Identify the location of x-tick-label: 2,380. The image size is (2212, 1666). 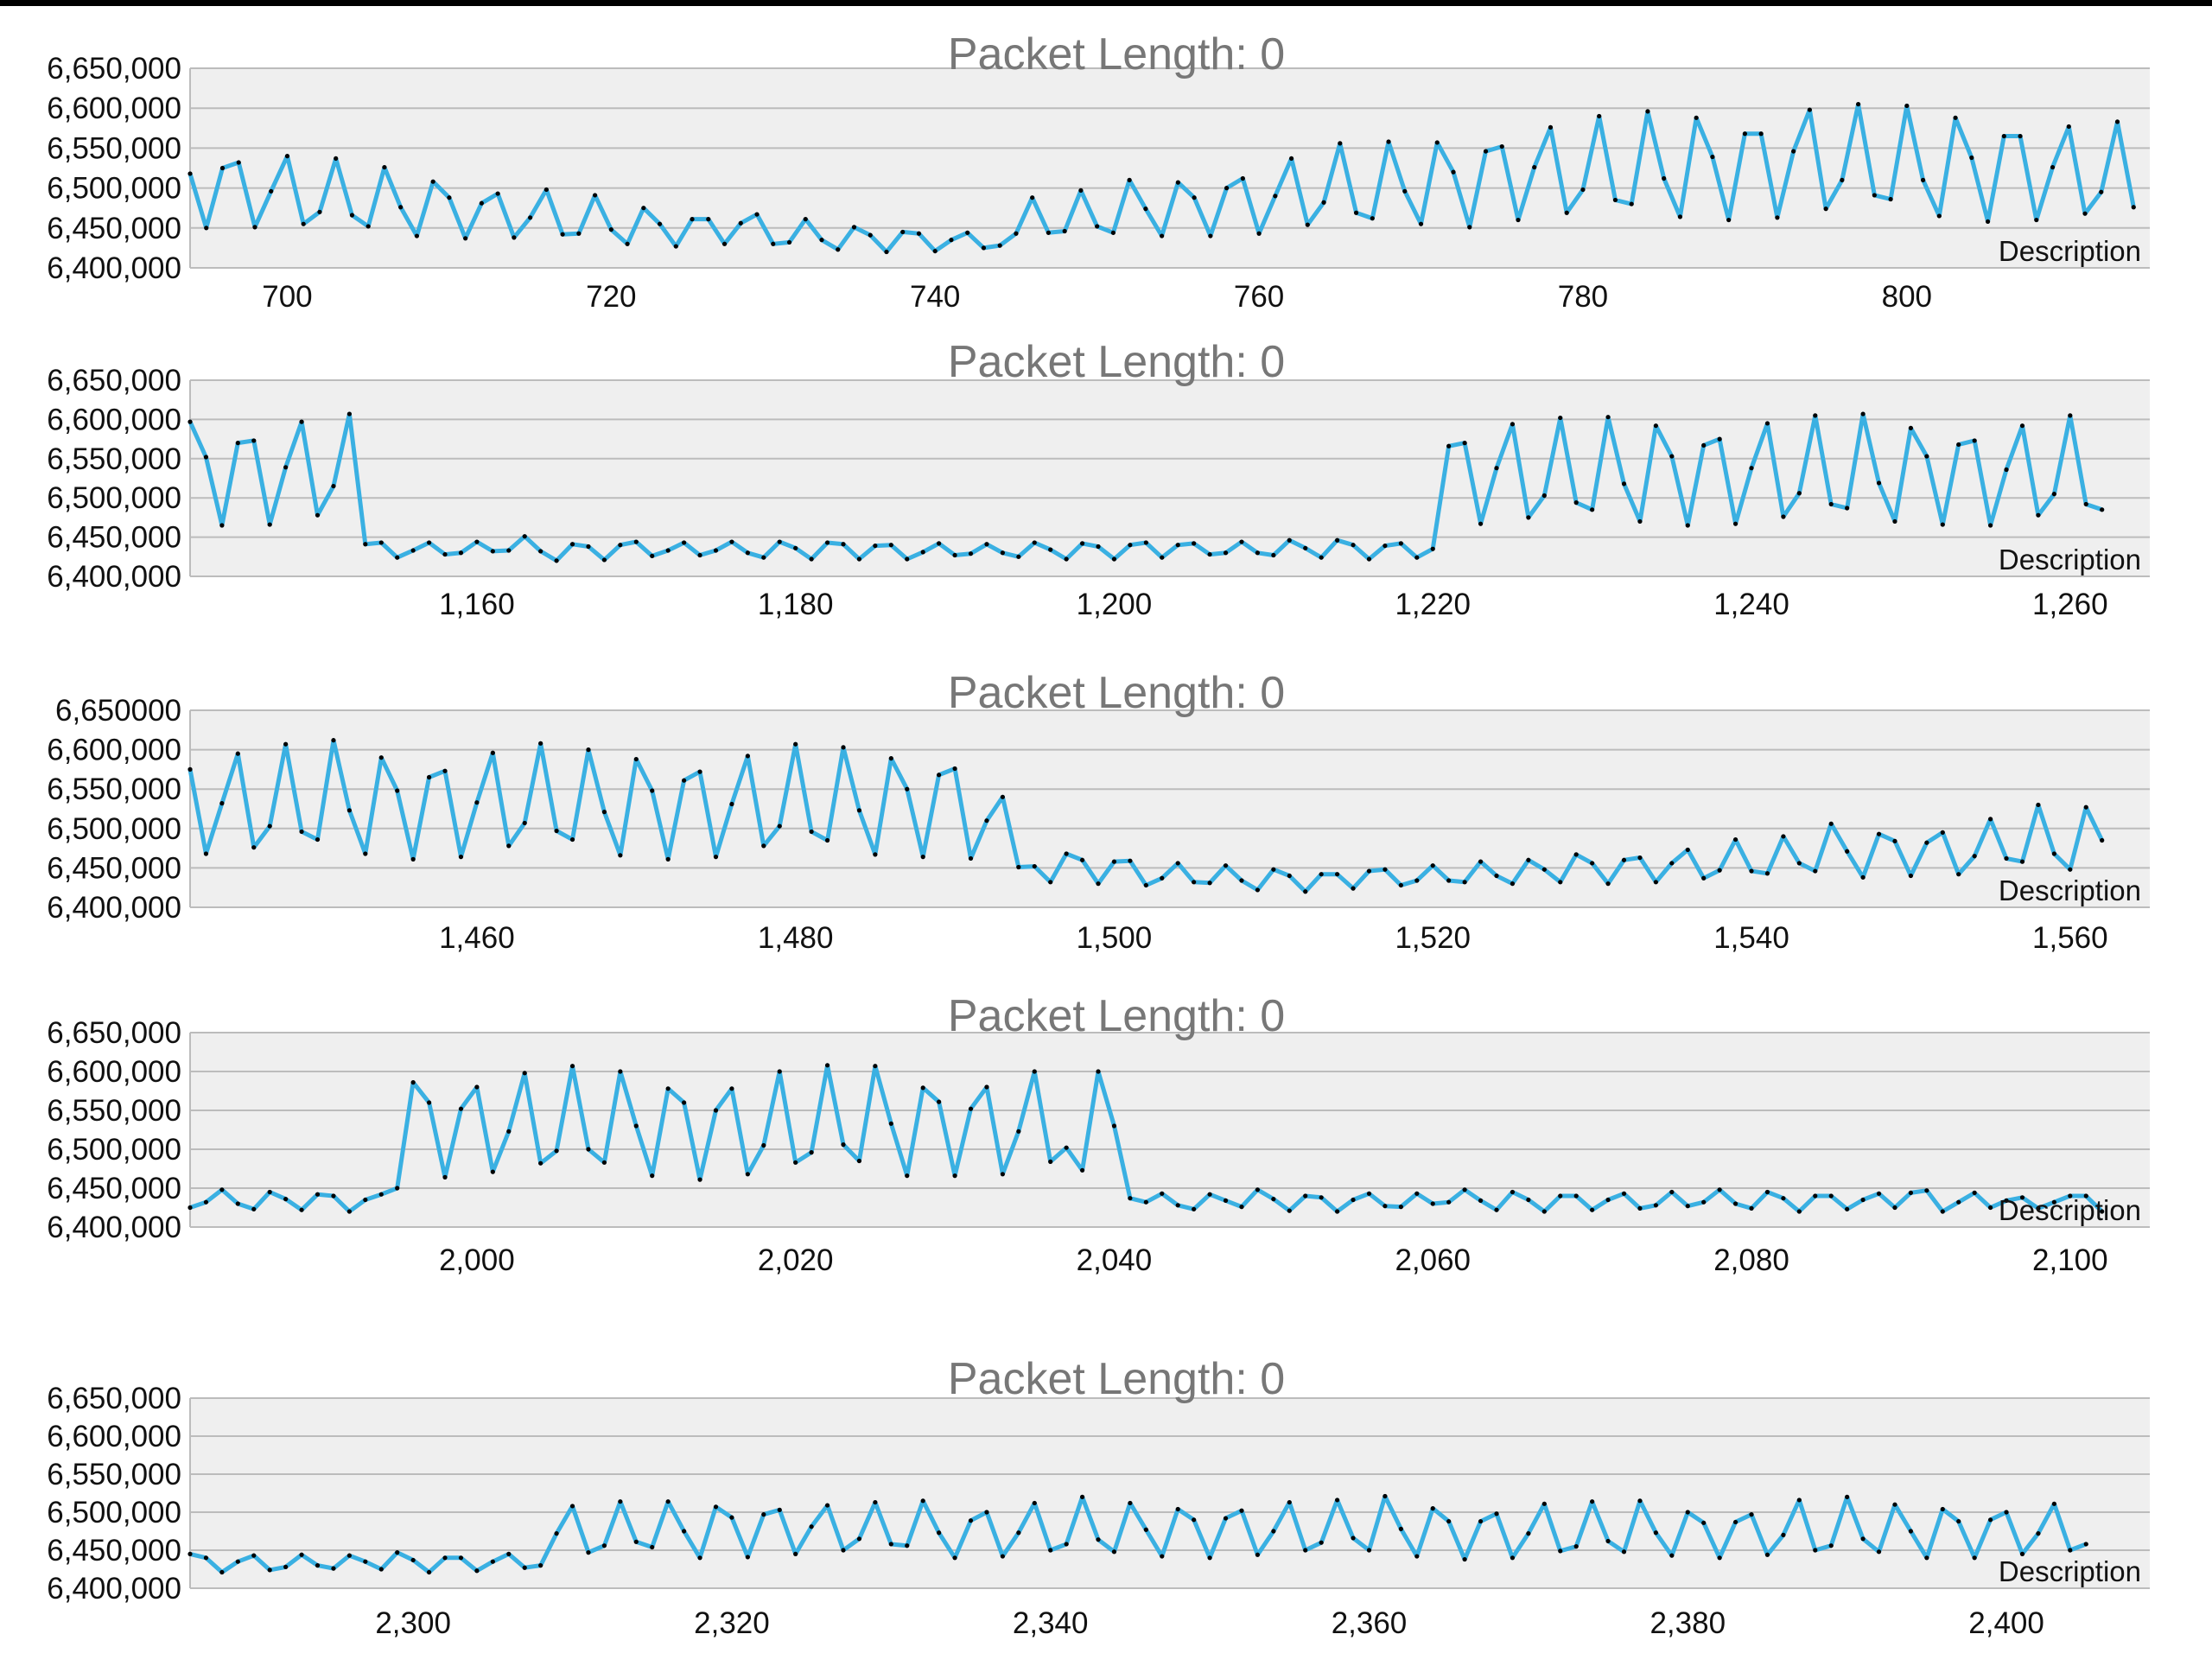
(1687, 1623).